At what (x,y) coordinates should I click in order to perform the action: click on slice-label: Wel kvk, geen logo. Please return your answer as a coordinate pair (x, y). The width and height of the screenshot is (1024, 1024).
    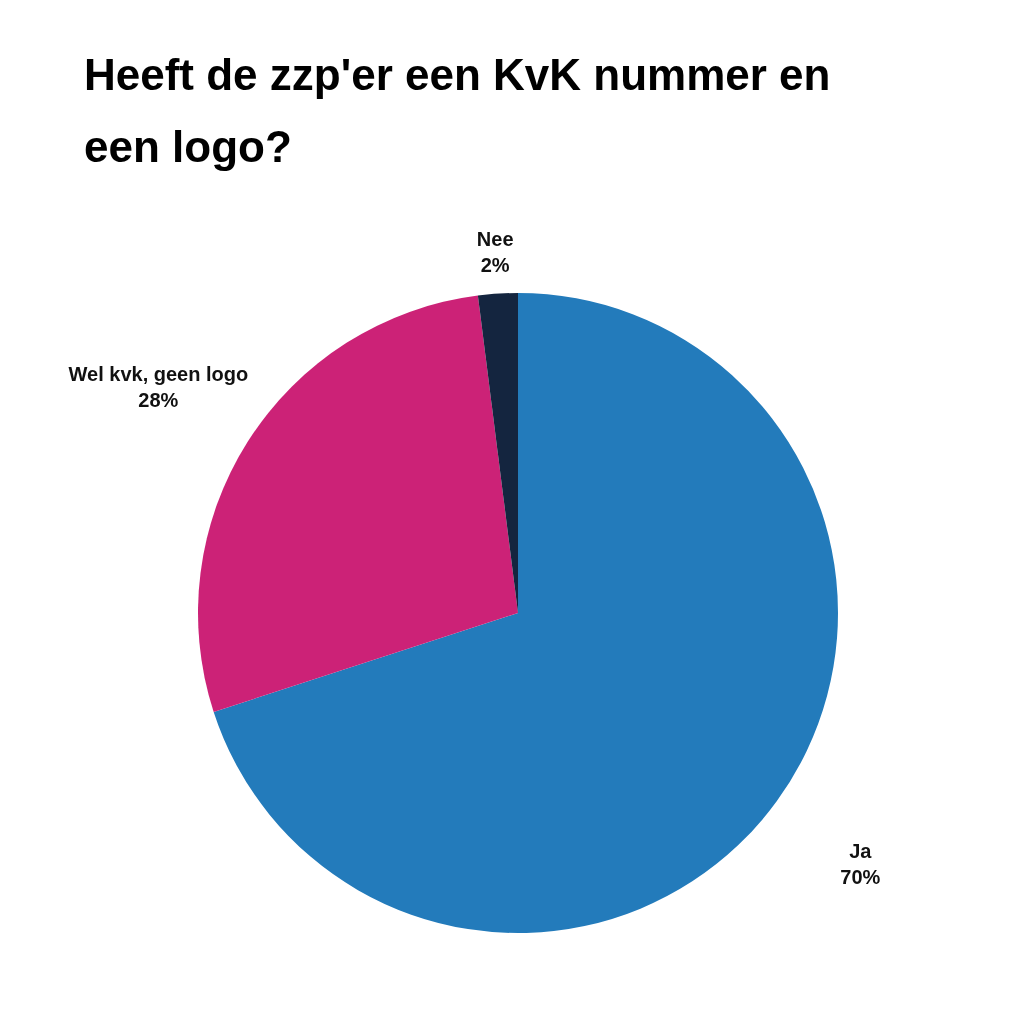
    Looking at the image, I should click on (158, 373).